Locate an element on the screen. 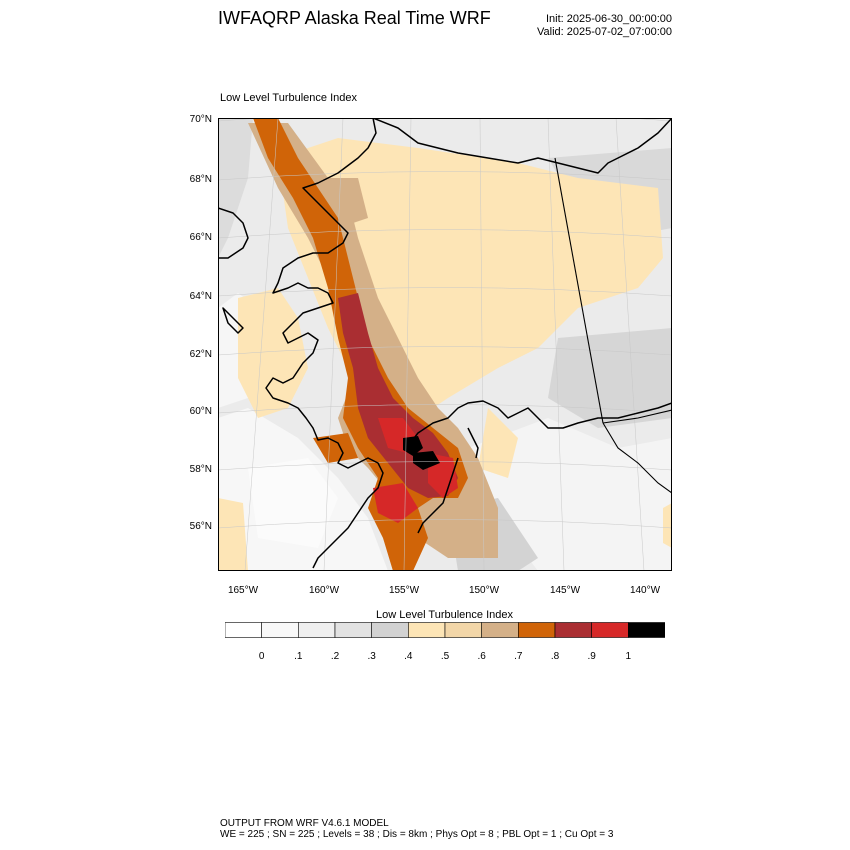 The image size is (850, 850). colorbar-title: Low Level Turbulence Index is located at coordinates (444, 615).